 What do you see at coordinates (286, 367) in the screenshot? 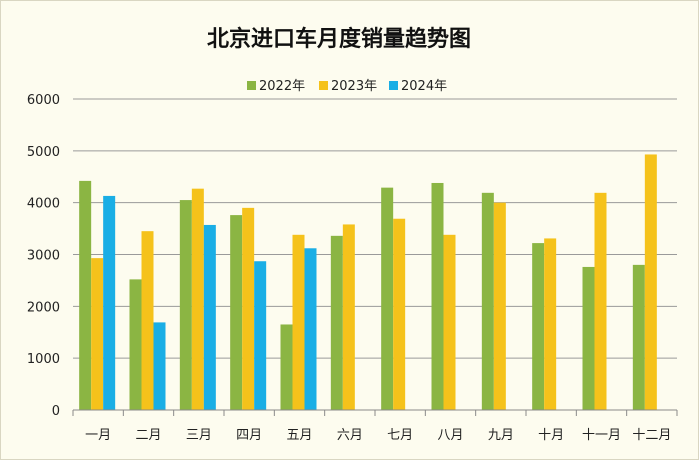
I see `bar-2022年-五月` at bounding box center [286, 367].